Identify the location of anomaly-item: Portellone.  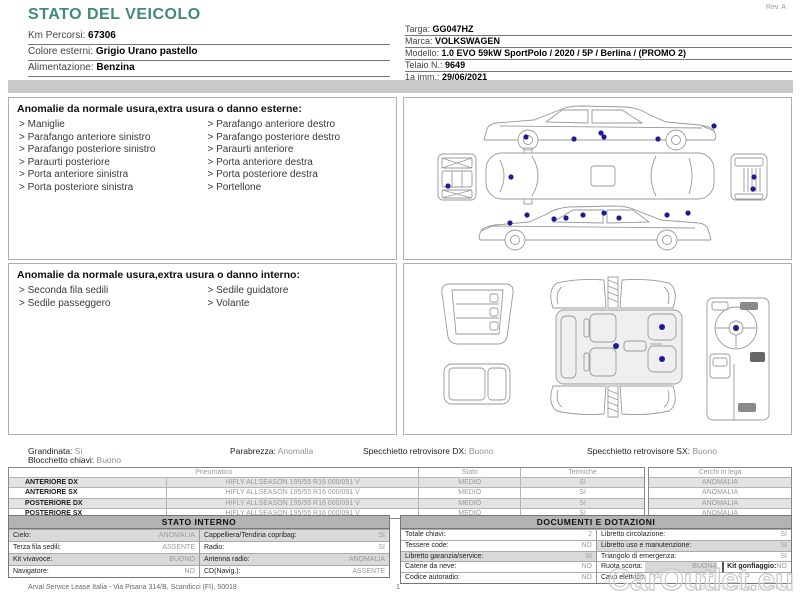
(302, 188).